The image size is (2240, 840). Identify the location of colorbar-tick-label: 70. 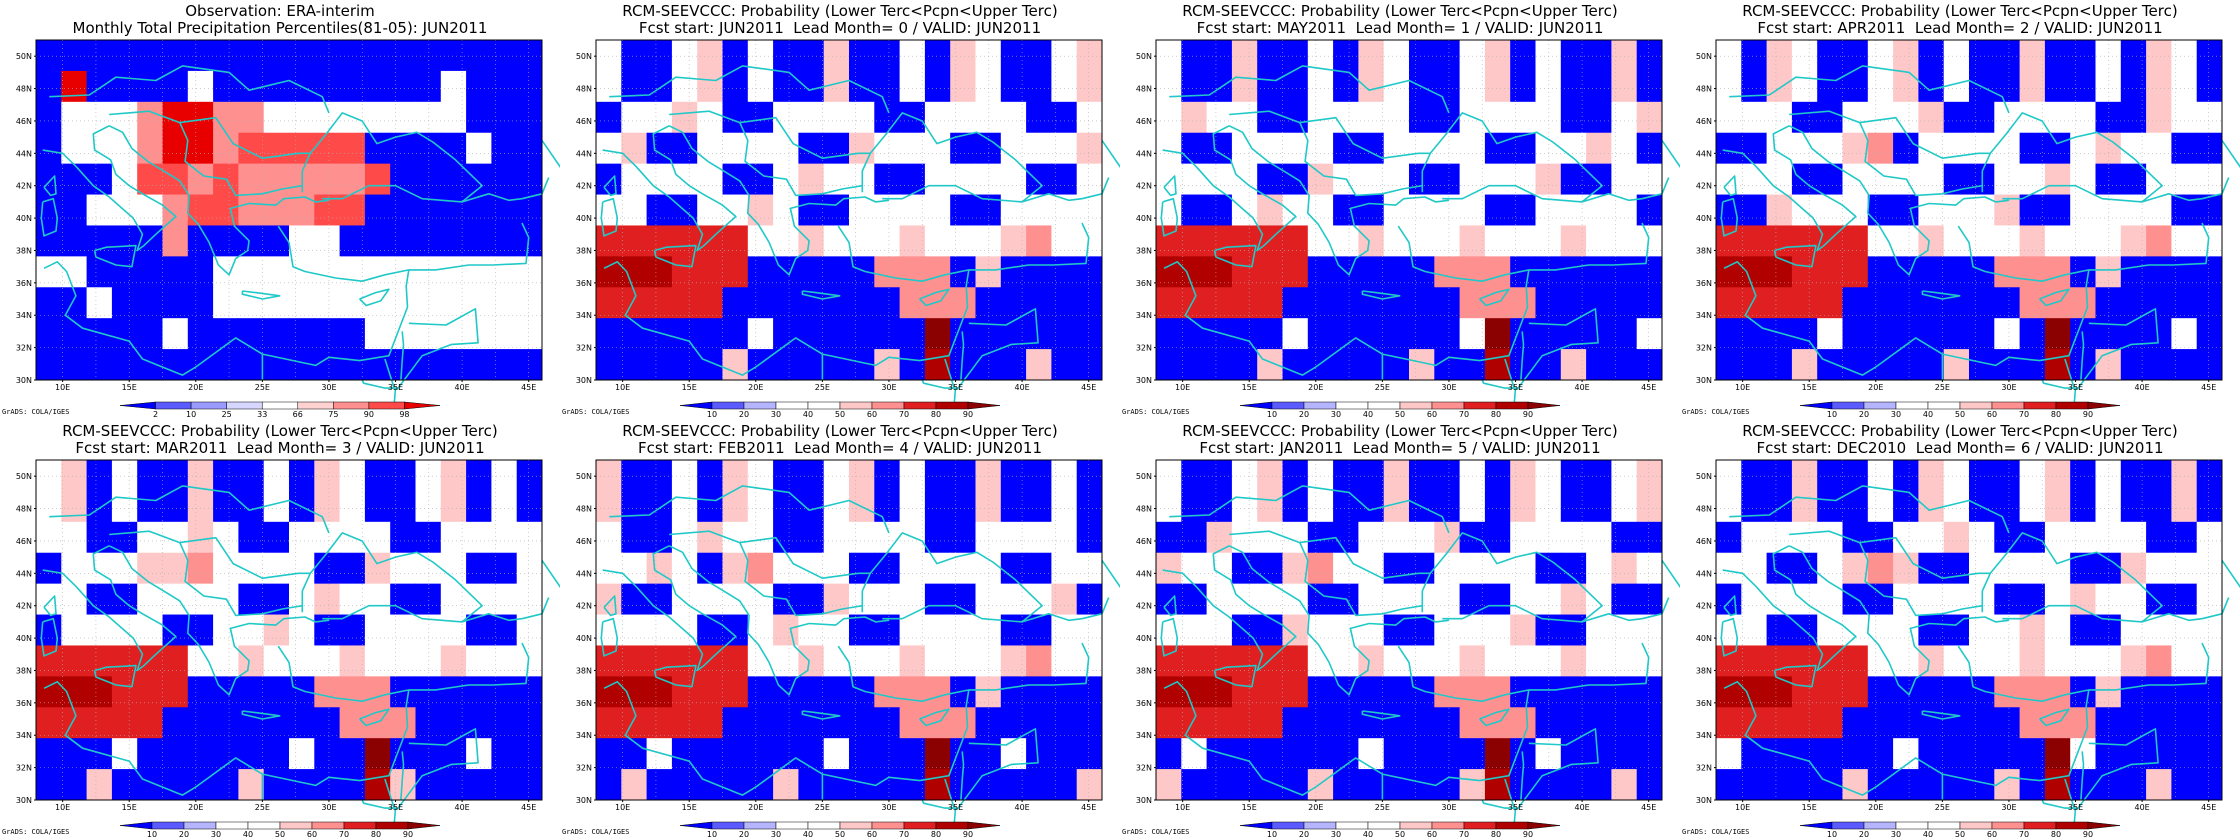
(904, 834).